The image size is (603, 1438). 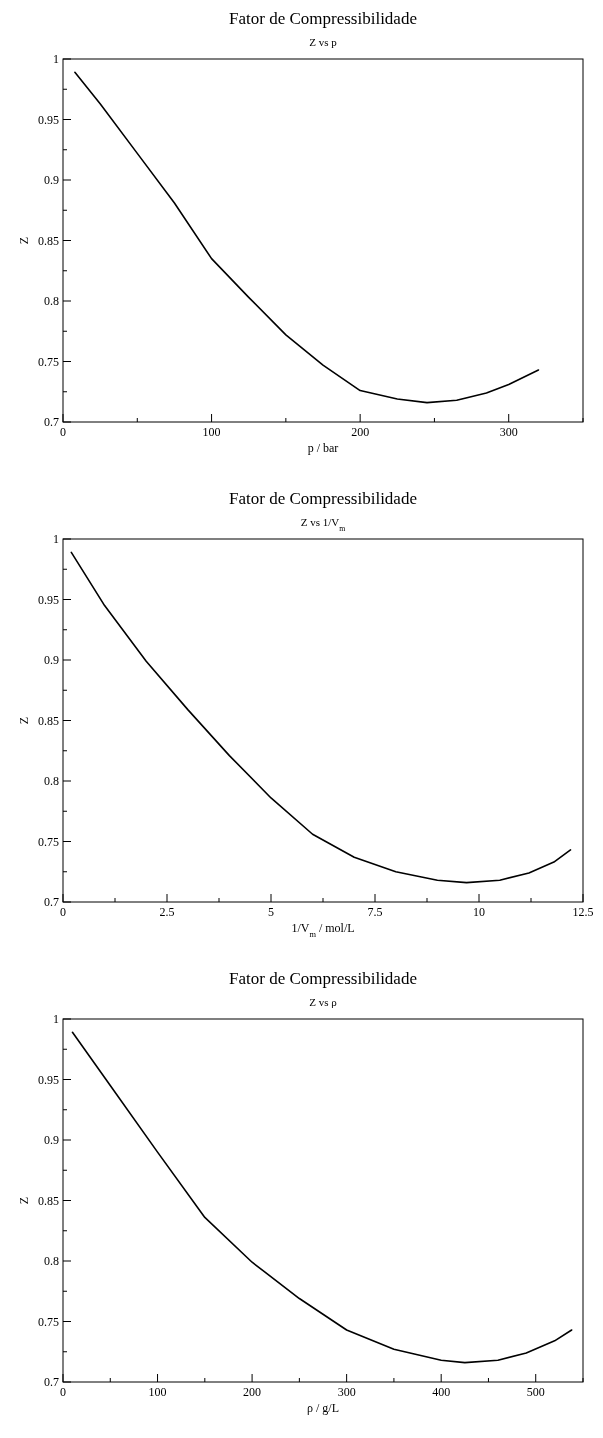 I want to click on x-axis-title: ρ / g/L, so click(x=323, y=1408).